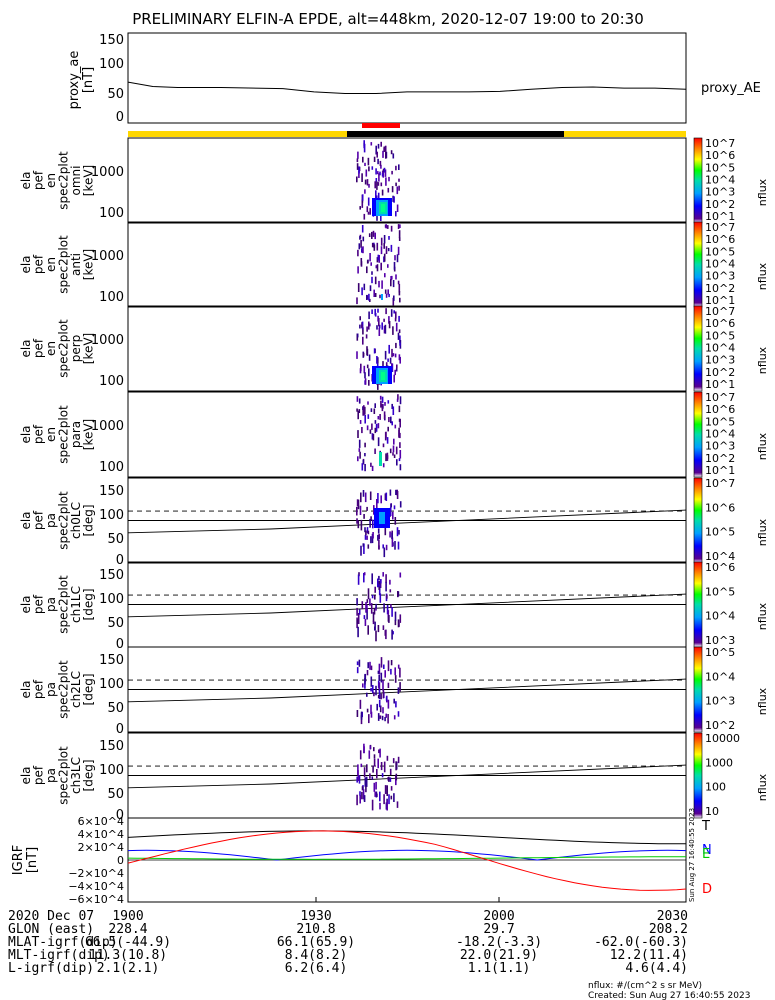 The image size is (775, 1000). I want to click on colorbar-tick: 10^2, so click(720, 288).